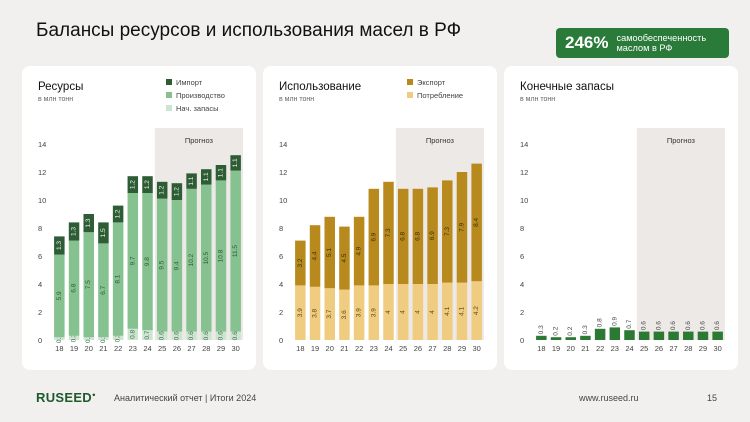  I want to click on y-tick-label: 0, so click(40, 340).